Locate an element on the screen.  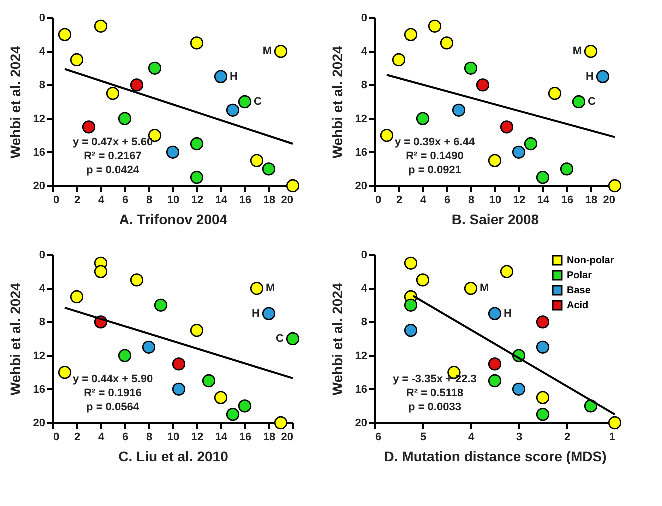
annotation: p = 0.0921 is located at coordinates (435, 170).